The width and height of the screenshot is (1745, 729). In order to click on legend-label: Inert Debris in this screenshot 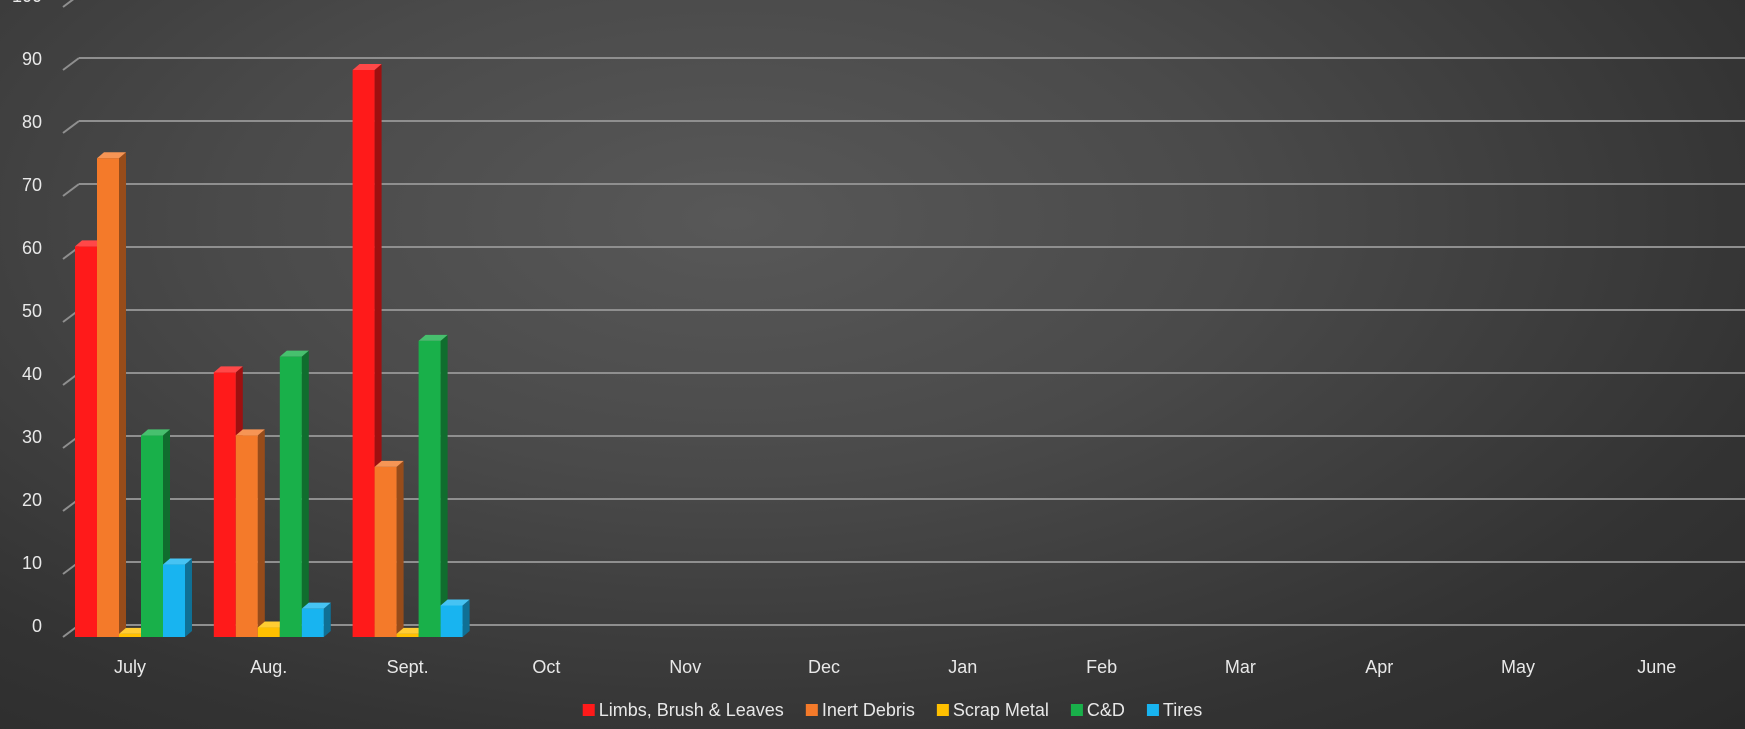, I will do `click(868, 710)`.